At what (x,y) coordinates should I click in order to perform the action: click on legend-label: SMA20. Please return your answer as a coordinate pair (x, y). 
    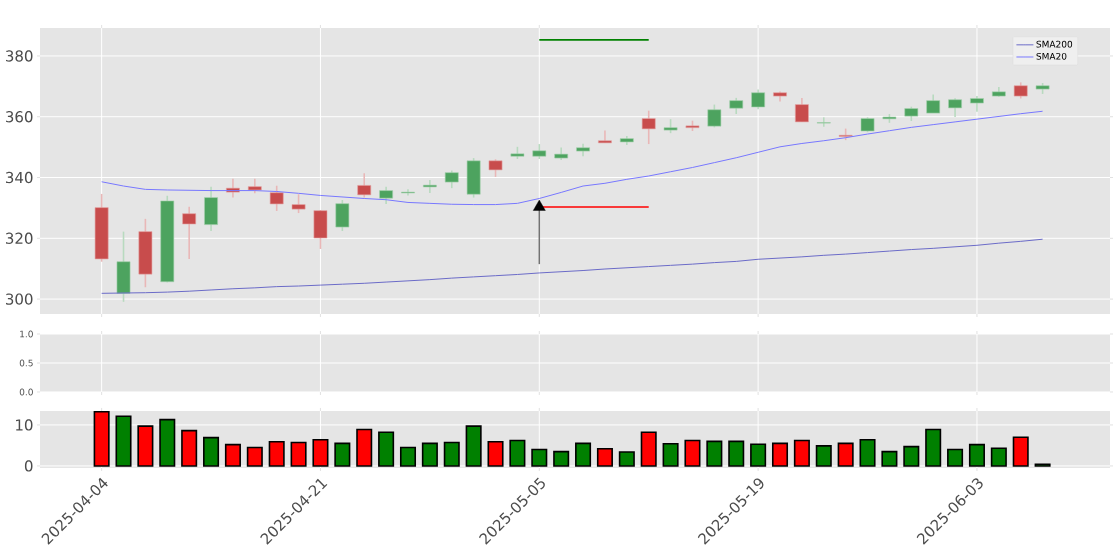
    Looking at the image, I should click on (1051, 56).